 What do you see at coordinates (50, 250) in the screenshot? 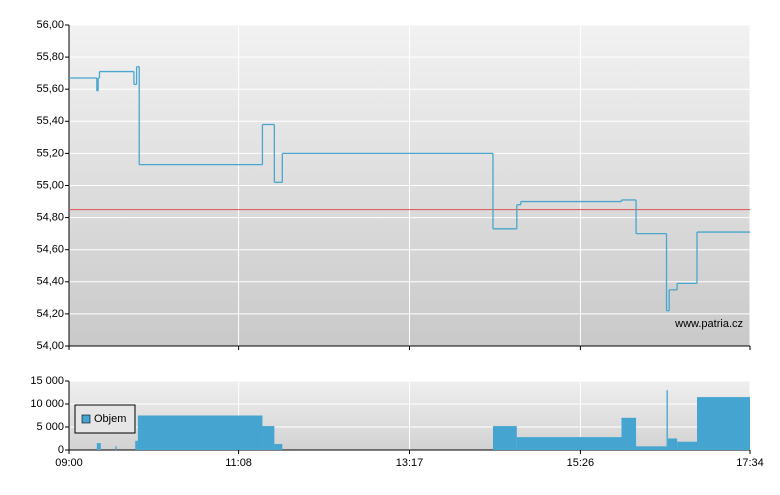
I see `y-tick-label: 54,60` at bounding box center [50, 250].